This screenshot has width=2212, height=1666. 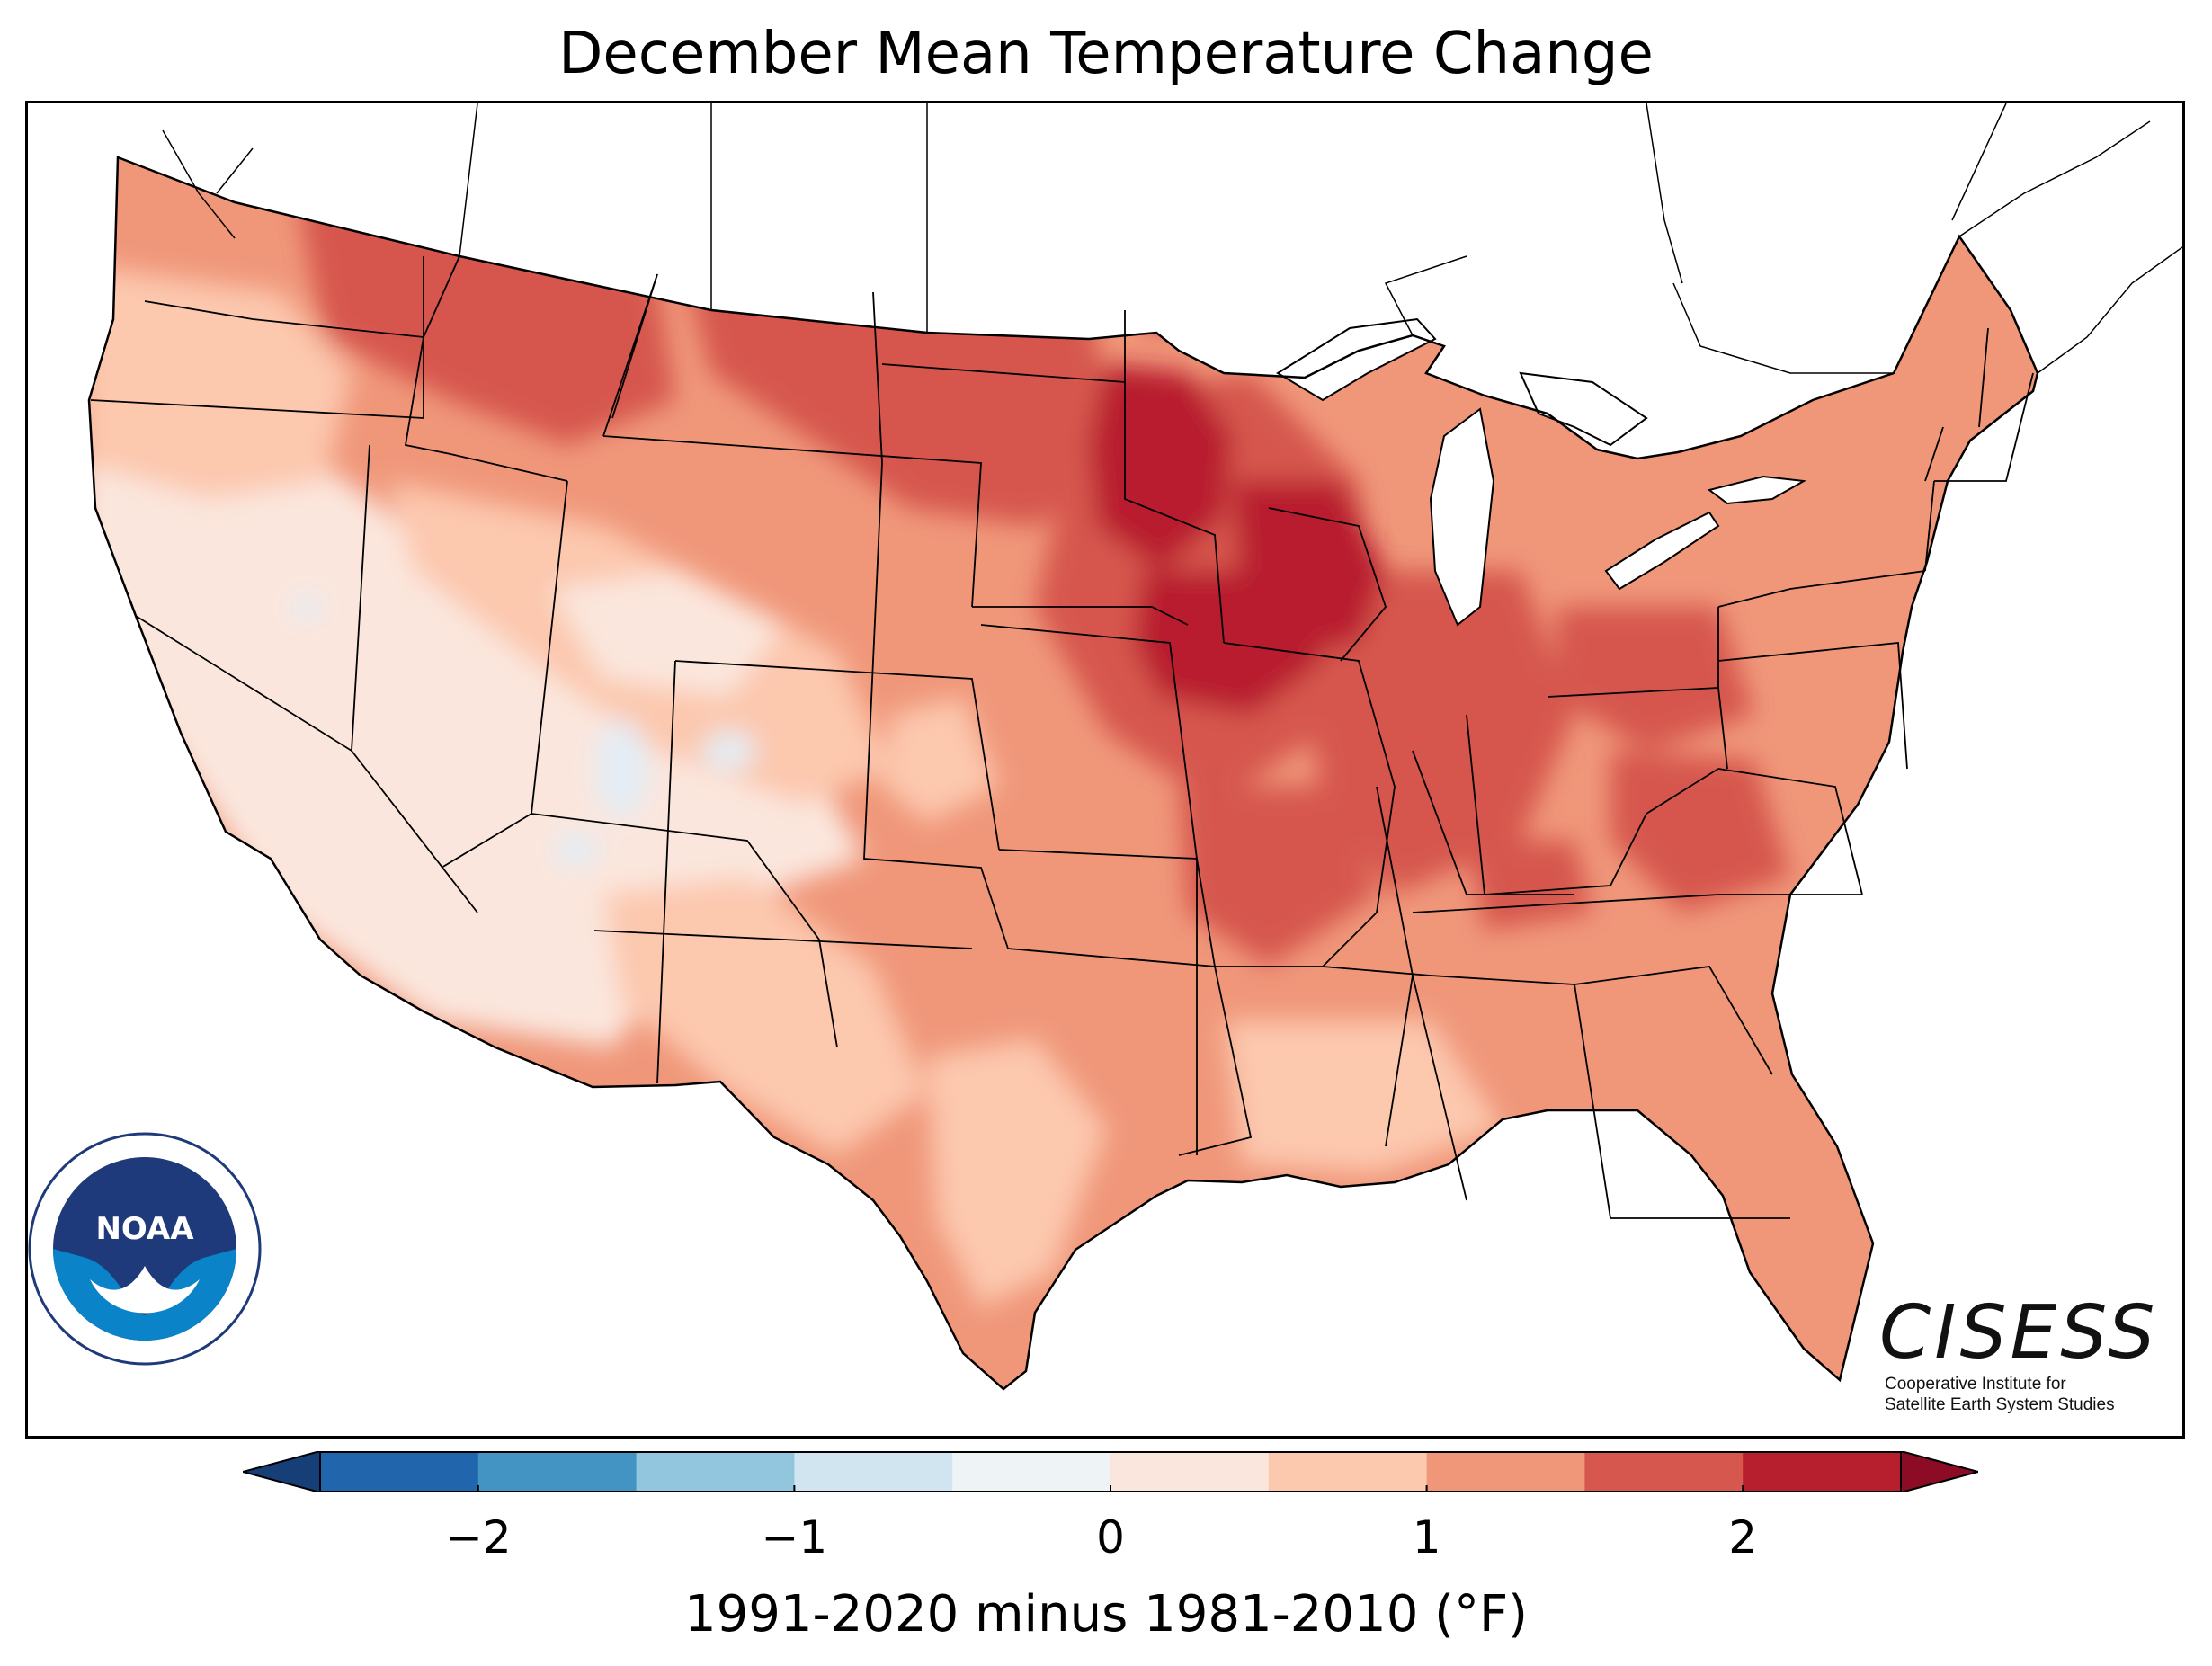 I want to click on colorbar-tick-label: 0, so click(x=1110, y=1537).